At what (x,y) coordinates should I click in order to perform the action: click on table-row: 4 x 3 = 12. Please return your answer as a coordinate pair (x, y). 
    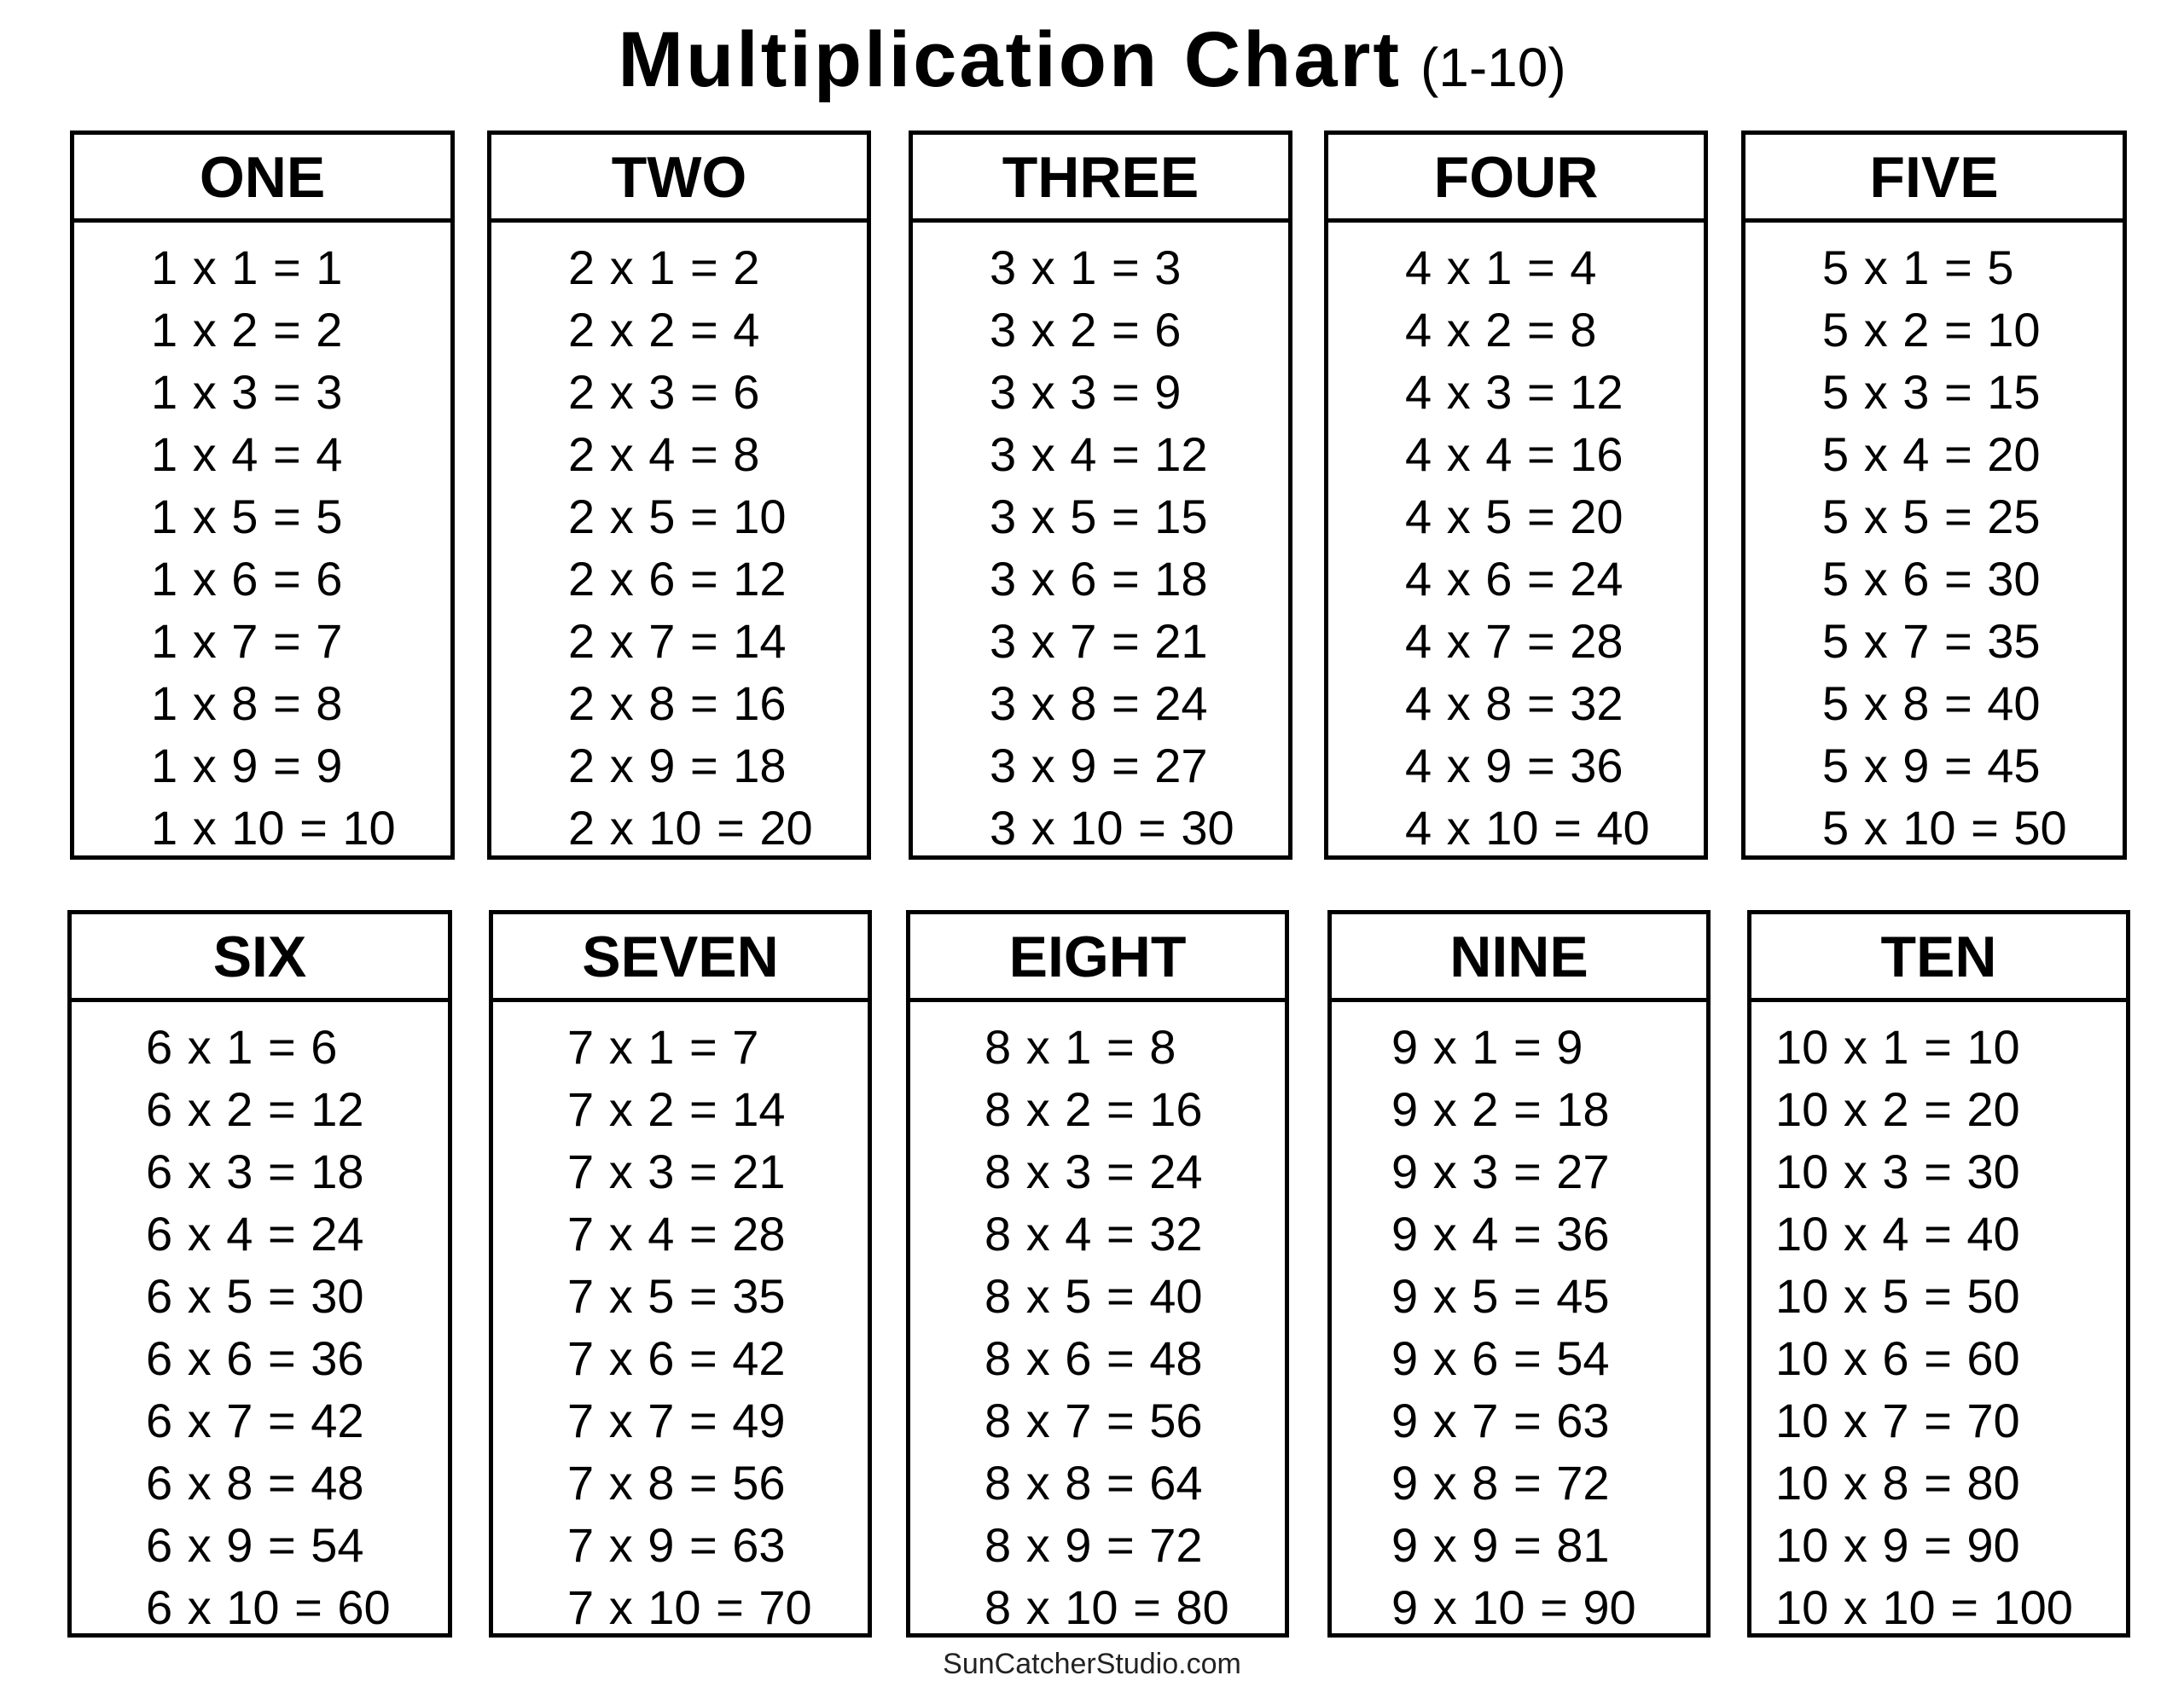
    Looking at the image, I should click on (1514, 392).